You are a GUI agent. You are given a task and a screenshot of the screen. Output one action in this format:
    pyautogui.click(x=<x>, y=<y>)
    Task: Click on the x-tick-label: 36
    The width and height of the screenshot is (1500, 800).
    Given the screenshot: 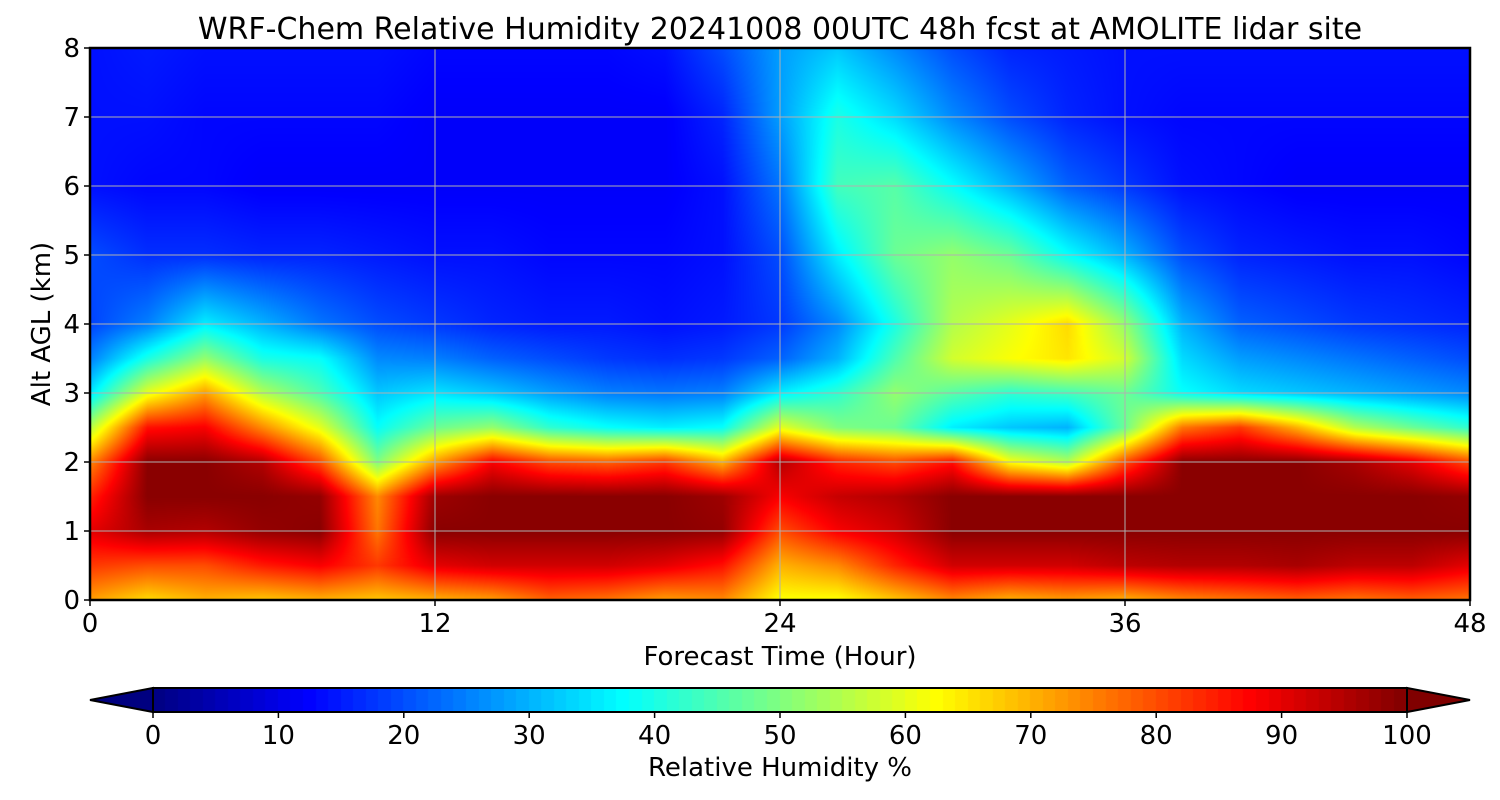 What is the action you would take?
    pyautogui.click(x=1124, y=624)
    